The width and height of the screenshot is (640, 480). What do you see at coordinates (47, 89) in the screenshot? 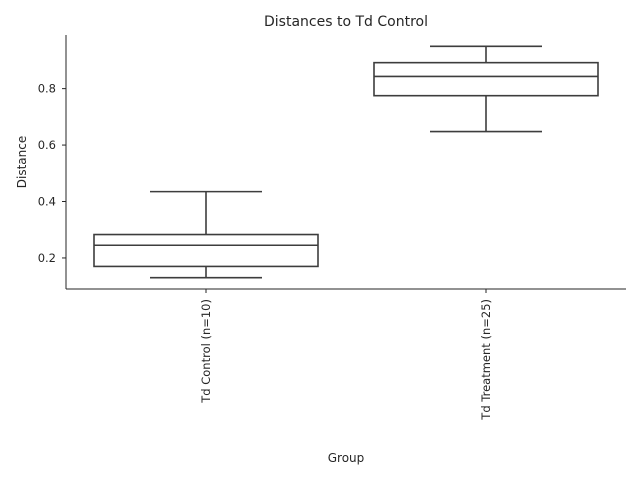
I see `y-tick-label: 0.8` at bounding box center [47, 89].